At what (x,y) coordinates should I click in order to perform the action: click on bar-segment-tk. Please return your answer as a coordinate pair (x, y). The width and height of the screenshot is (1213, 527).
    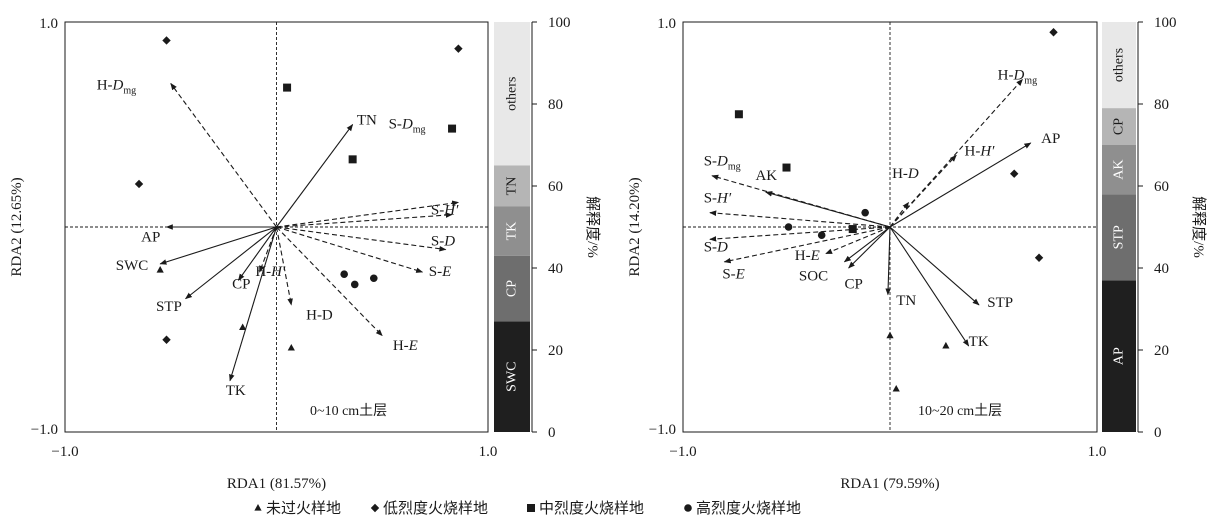
    Looking at the image, I should click on (512, 231).